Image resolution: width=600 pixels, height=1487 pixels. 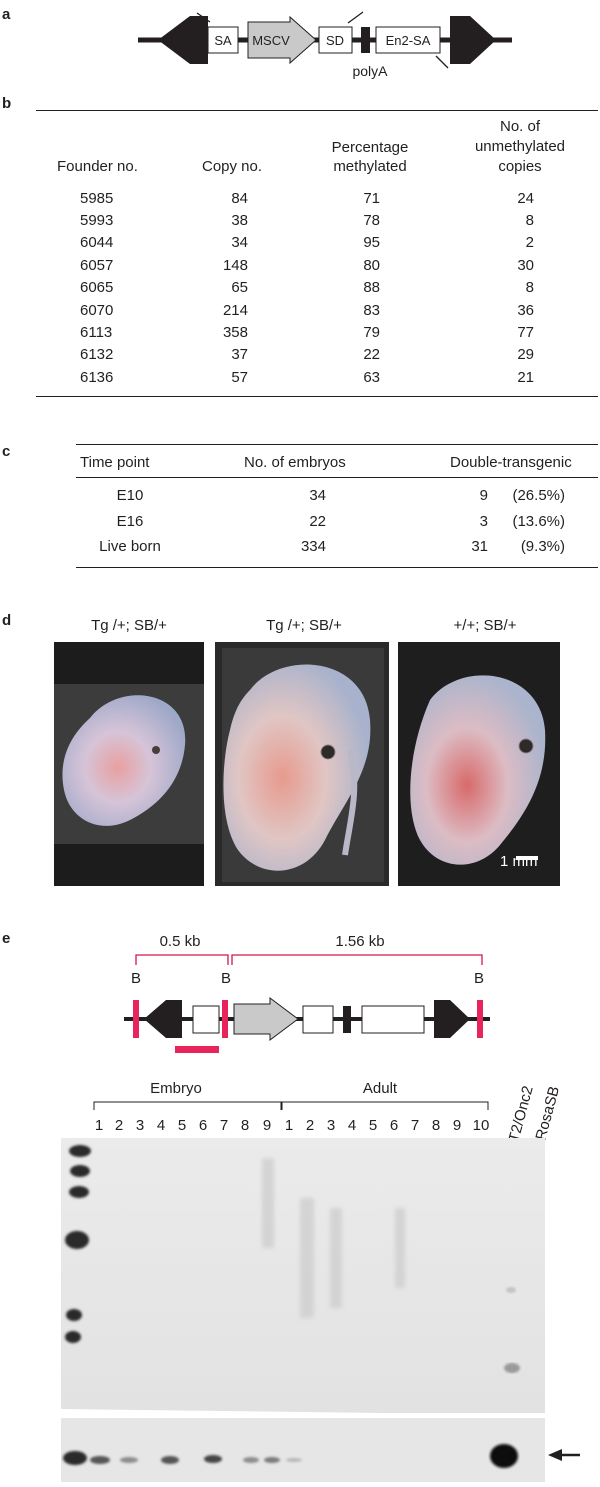 What do you see at coordinates (520, 1114) in the screenshot?
I see `control-lane-t2-onc2: T2/Onc2` at bounding box center [520, 1114].